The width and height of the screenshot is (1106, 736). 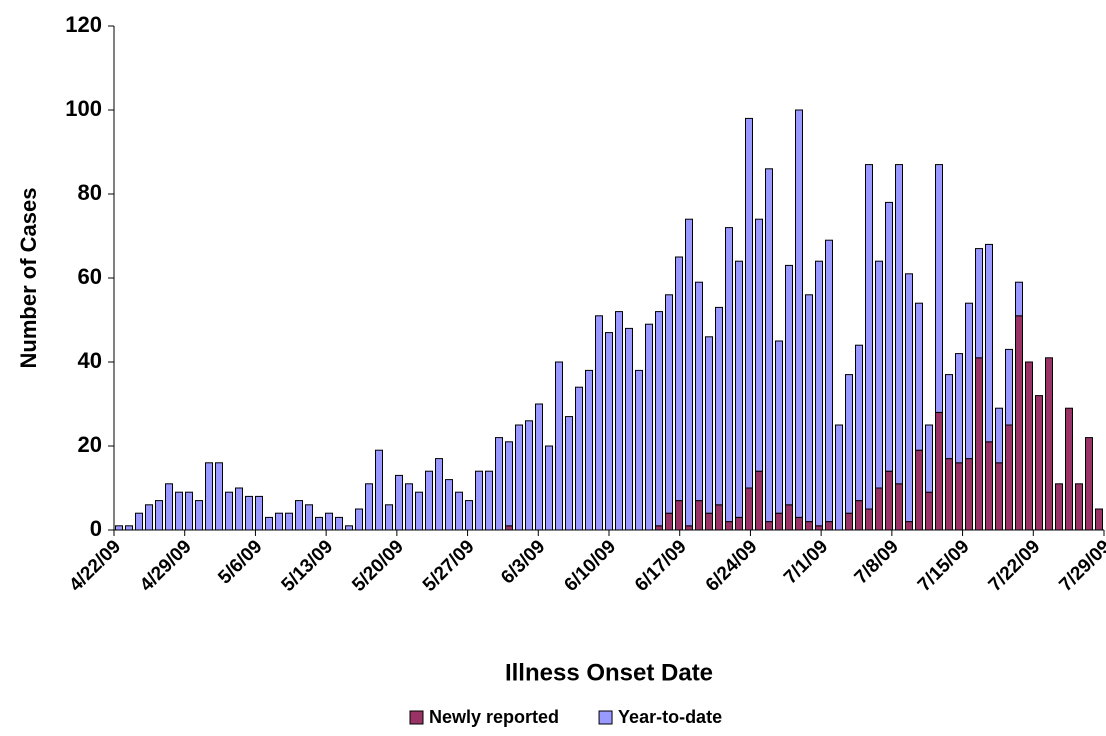 What do you see at coordinates (732, 566) in the screenshot?
I see `x-tick-label: 6/24/09` at bounding box center [732, 566].